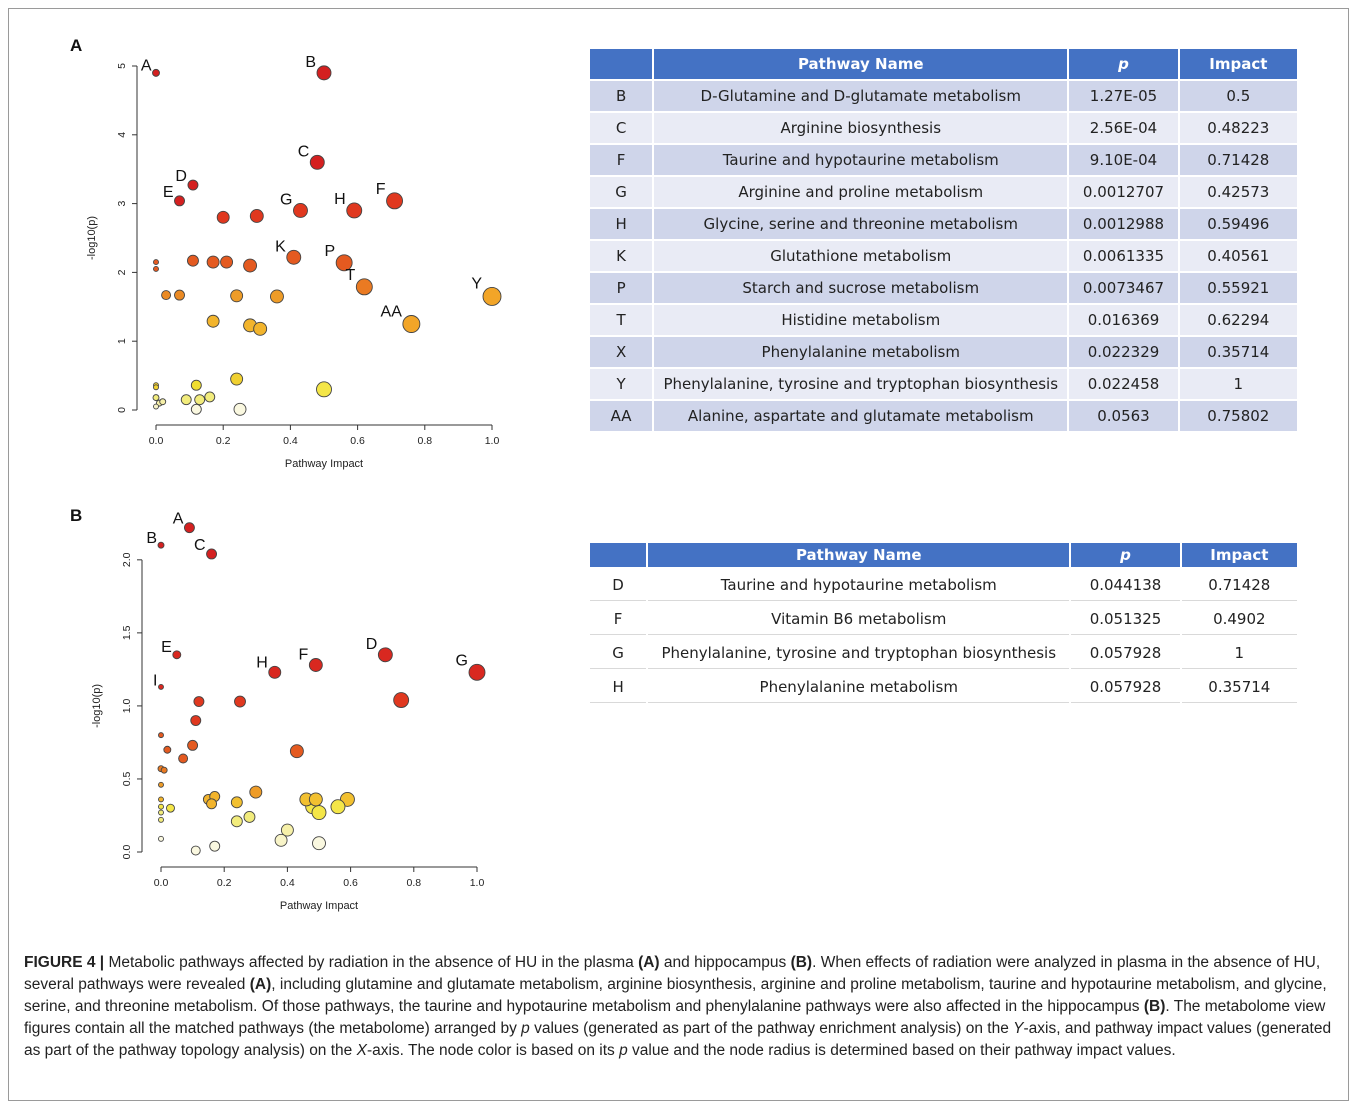  What do you see at coordinates (1238, 320) in the screenshot?
I see `table-a-cell-impact: 0.62294` at bounding box center [1238, 320].